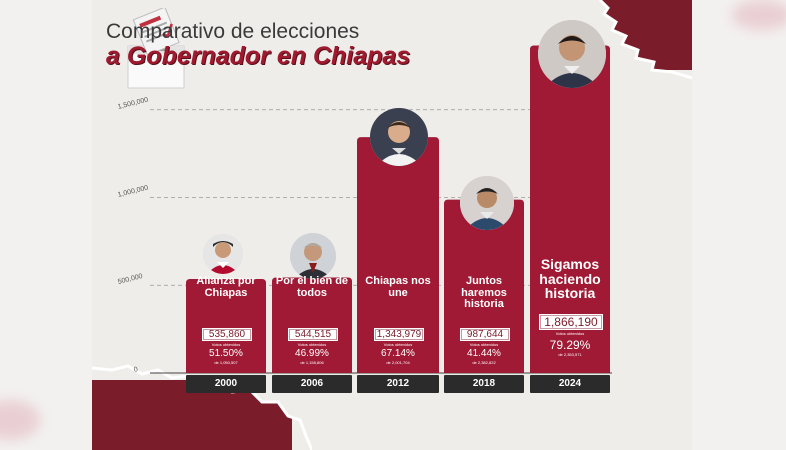 This screenshot has width=786, height=450. Describe the element at coordinates (312, 384) in the screenshot. I see `year-label: 2006` at that location.